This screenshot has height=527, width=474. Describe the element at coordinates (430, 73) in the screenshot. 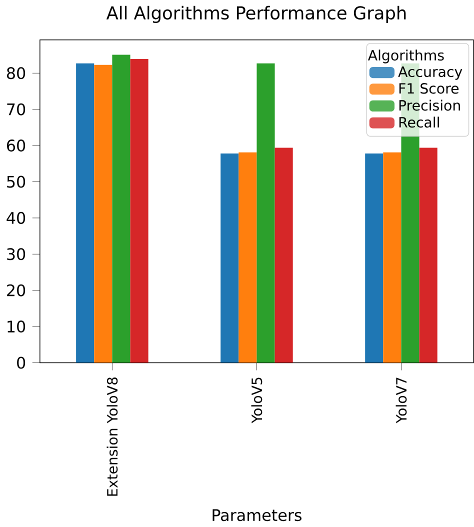

I see `legend-label: Accuracy` at that location.